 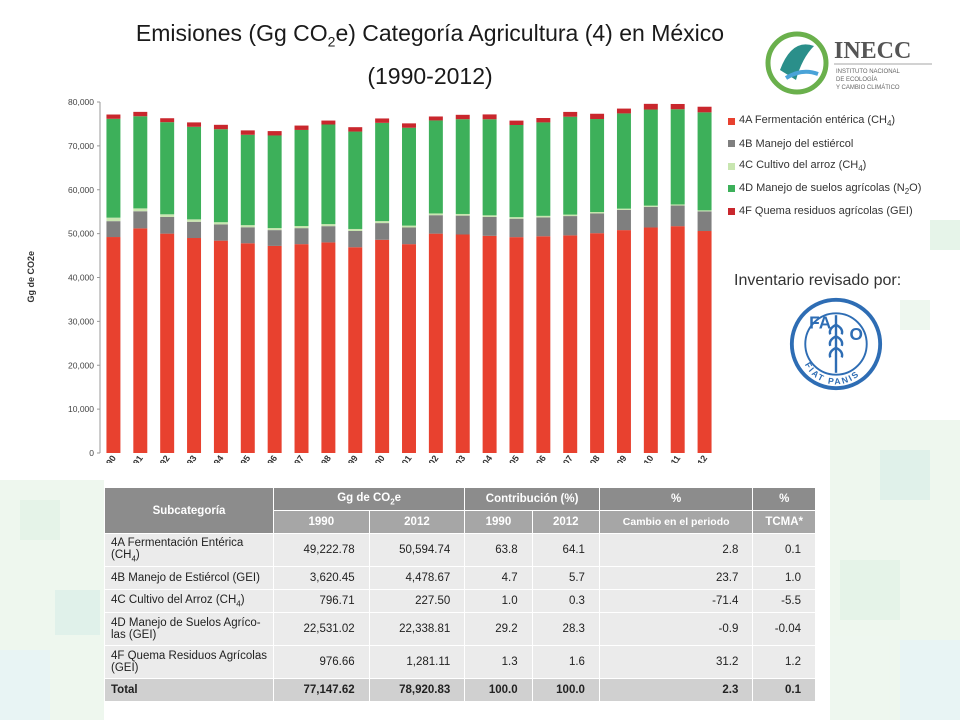 What do you see at coordinates (81, 146) in the screenshot?
I see `y-tick-label: 70,000` at bounding box center [81, 146].